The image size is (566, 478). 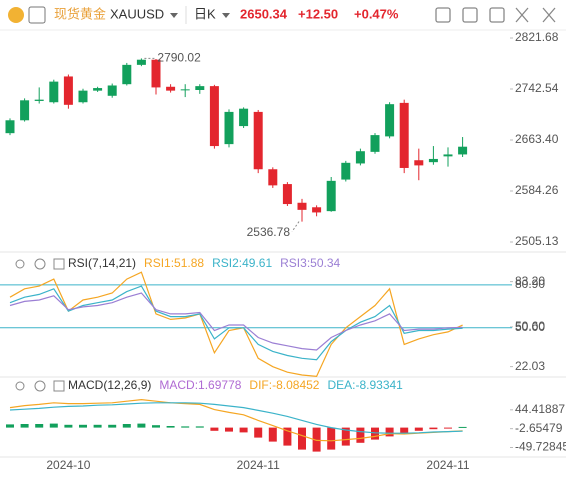 I want to click on legend-entry: MACD:1.69778, so click(x=200, y=385).